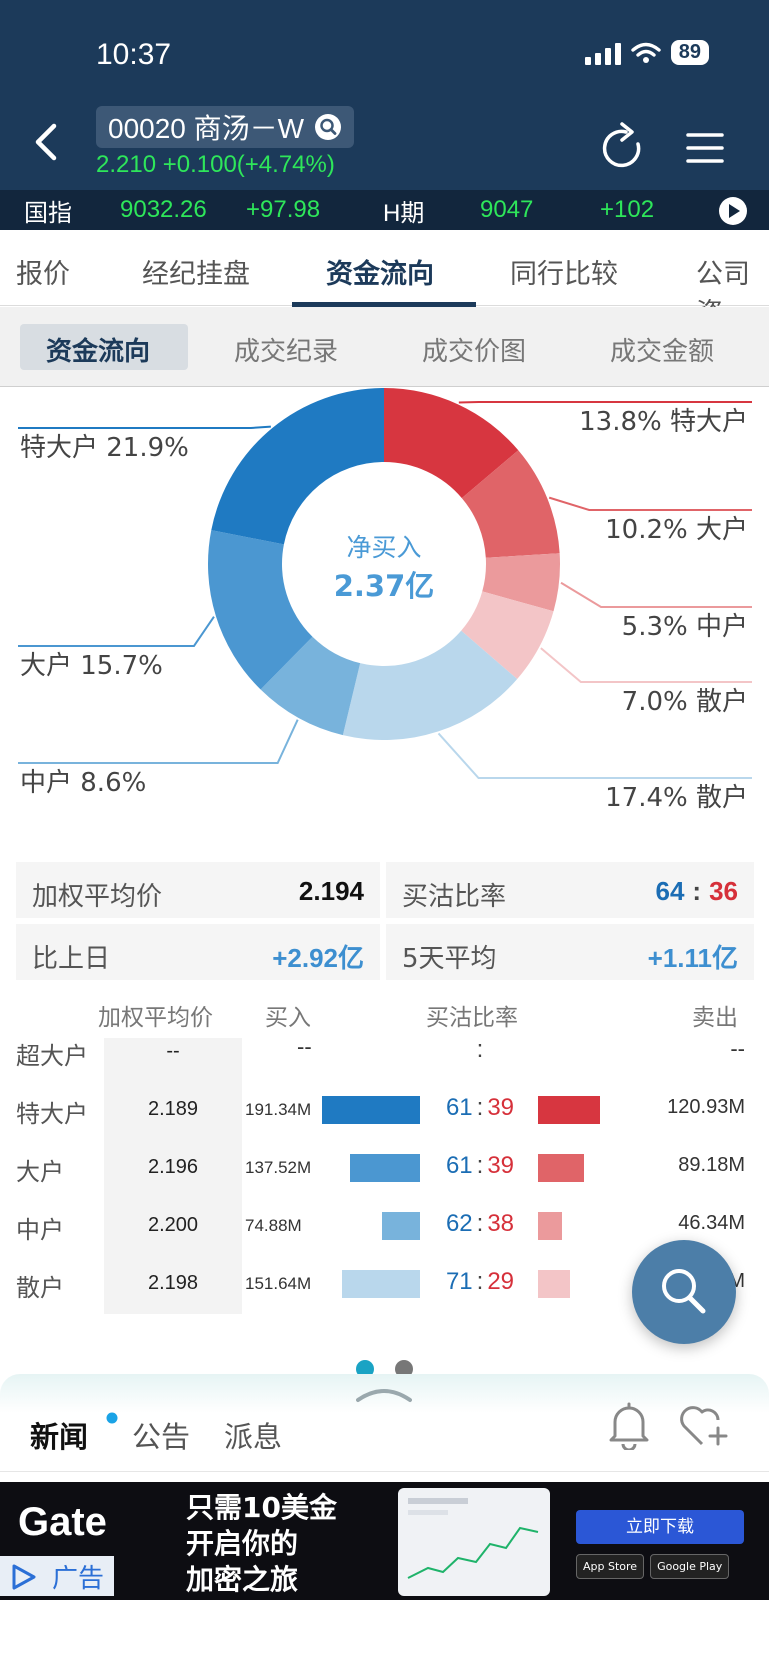  Describe the element at coordinates (43, 274) in the screenshot. I see `tab-quote: 报价` at that location.